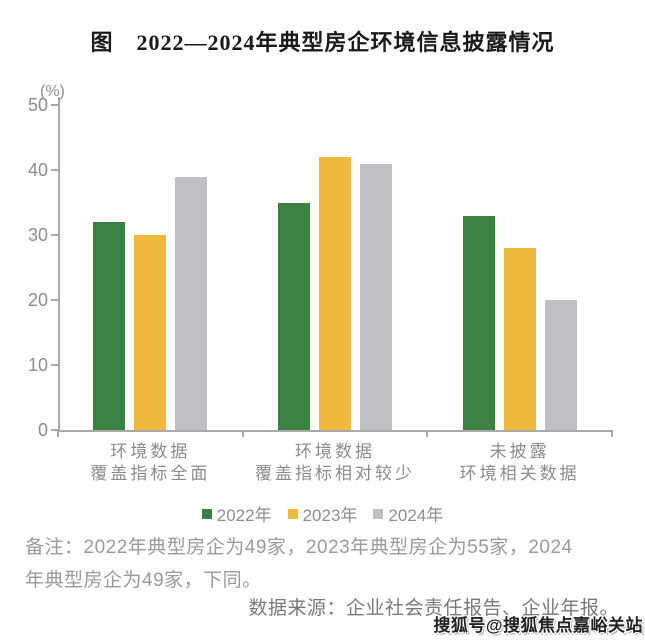 The height and width of the screenshot is (641, 645). I want to click on bar-2023年-group3, so click(519, 339).